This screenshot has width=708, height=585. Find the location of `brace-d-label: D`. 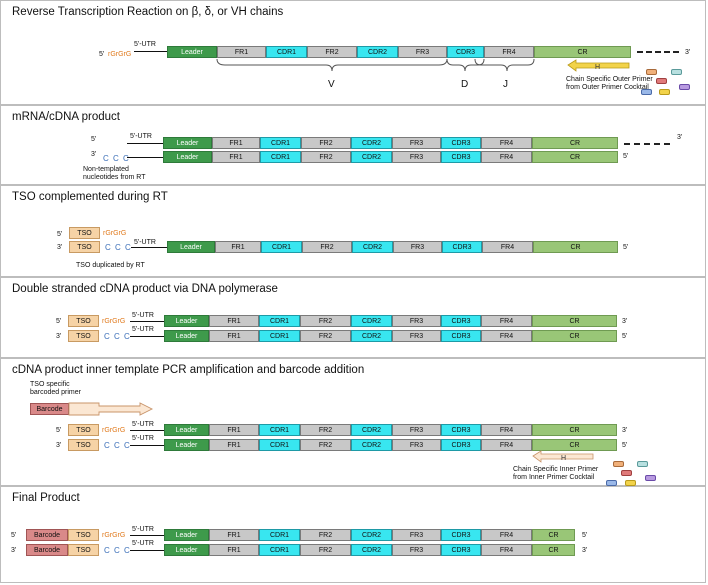

brace-d-label: D is located at coordinates (465, 84).